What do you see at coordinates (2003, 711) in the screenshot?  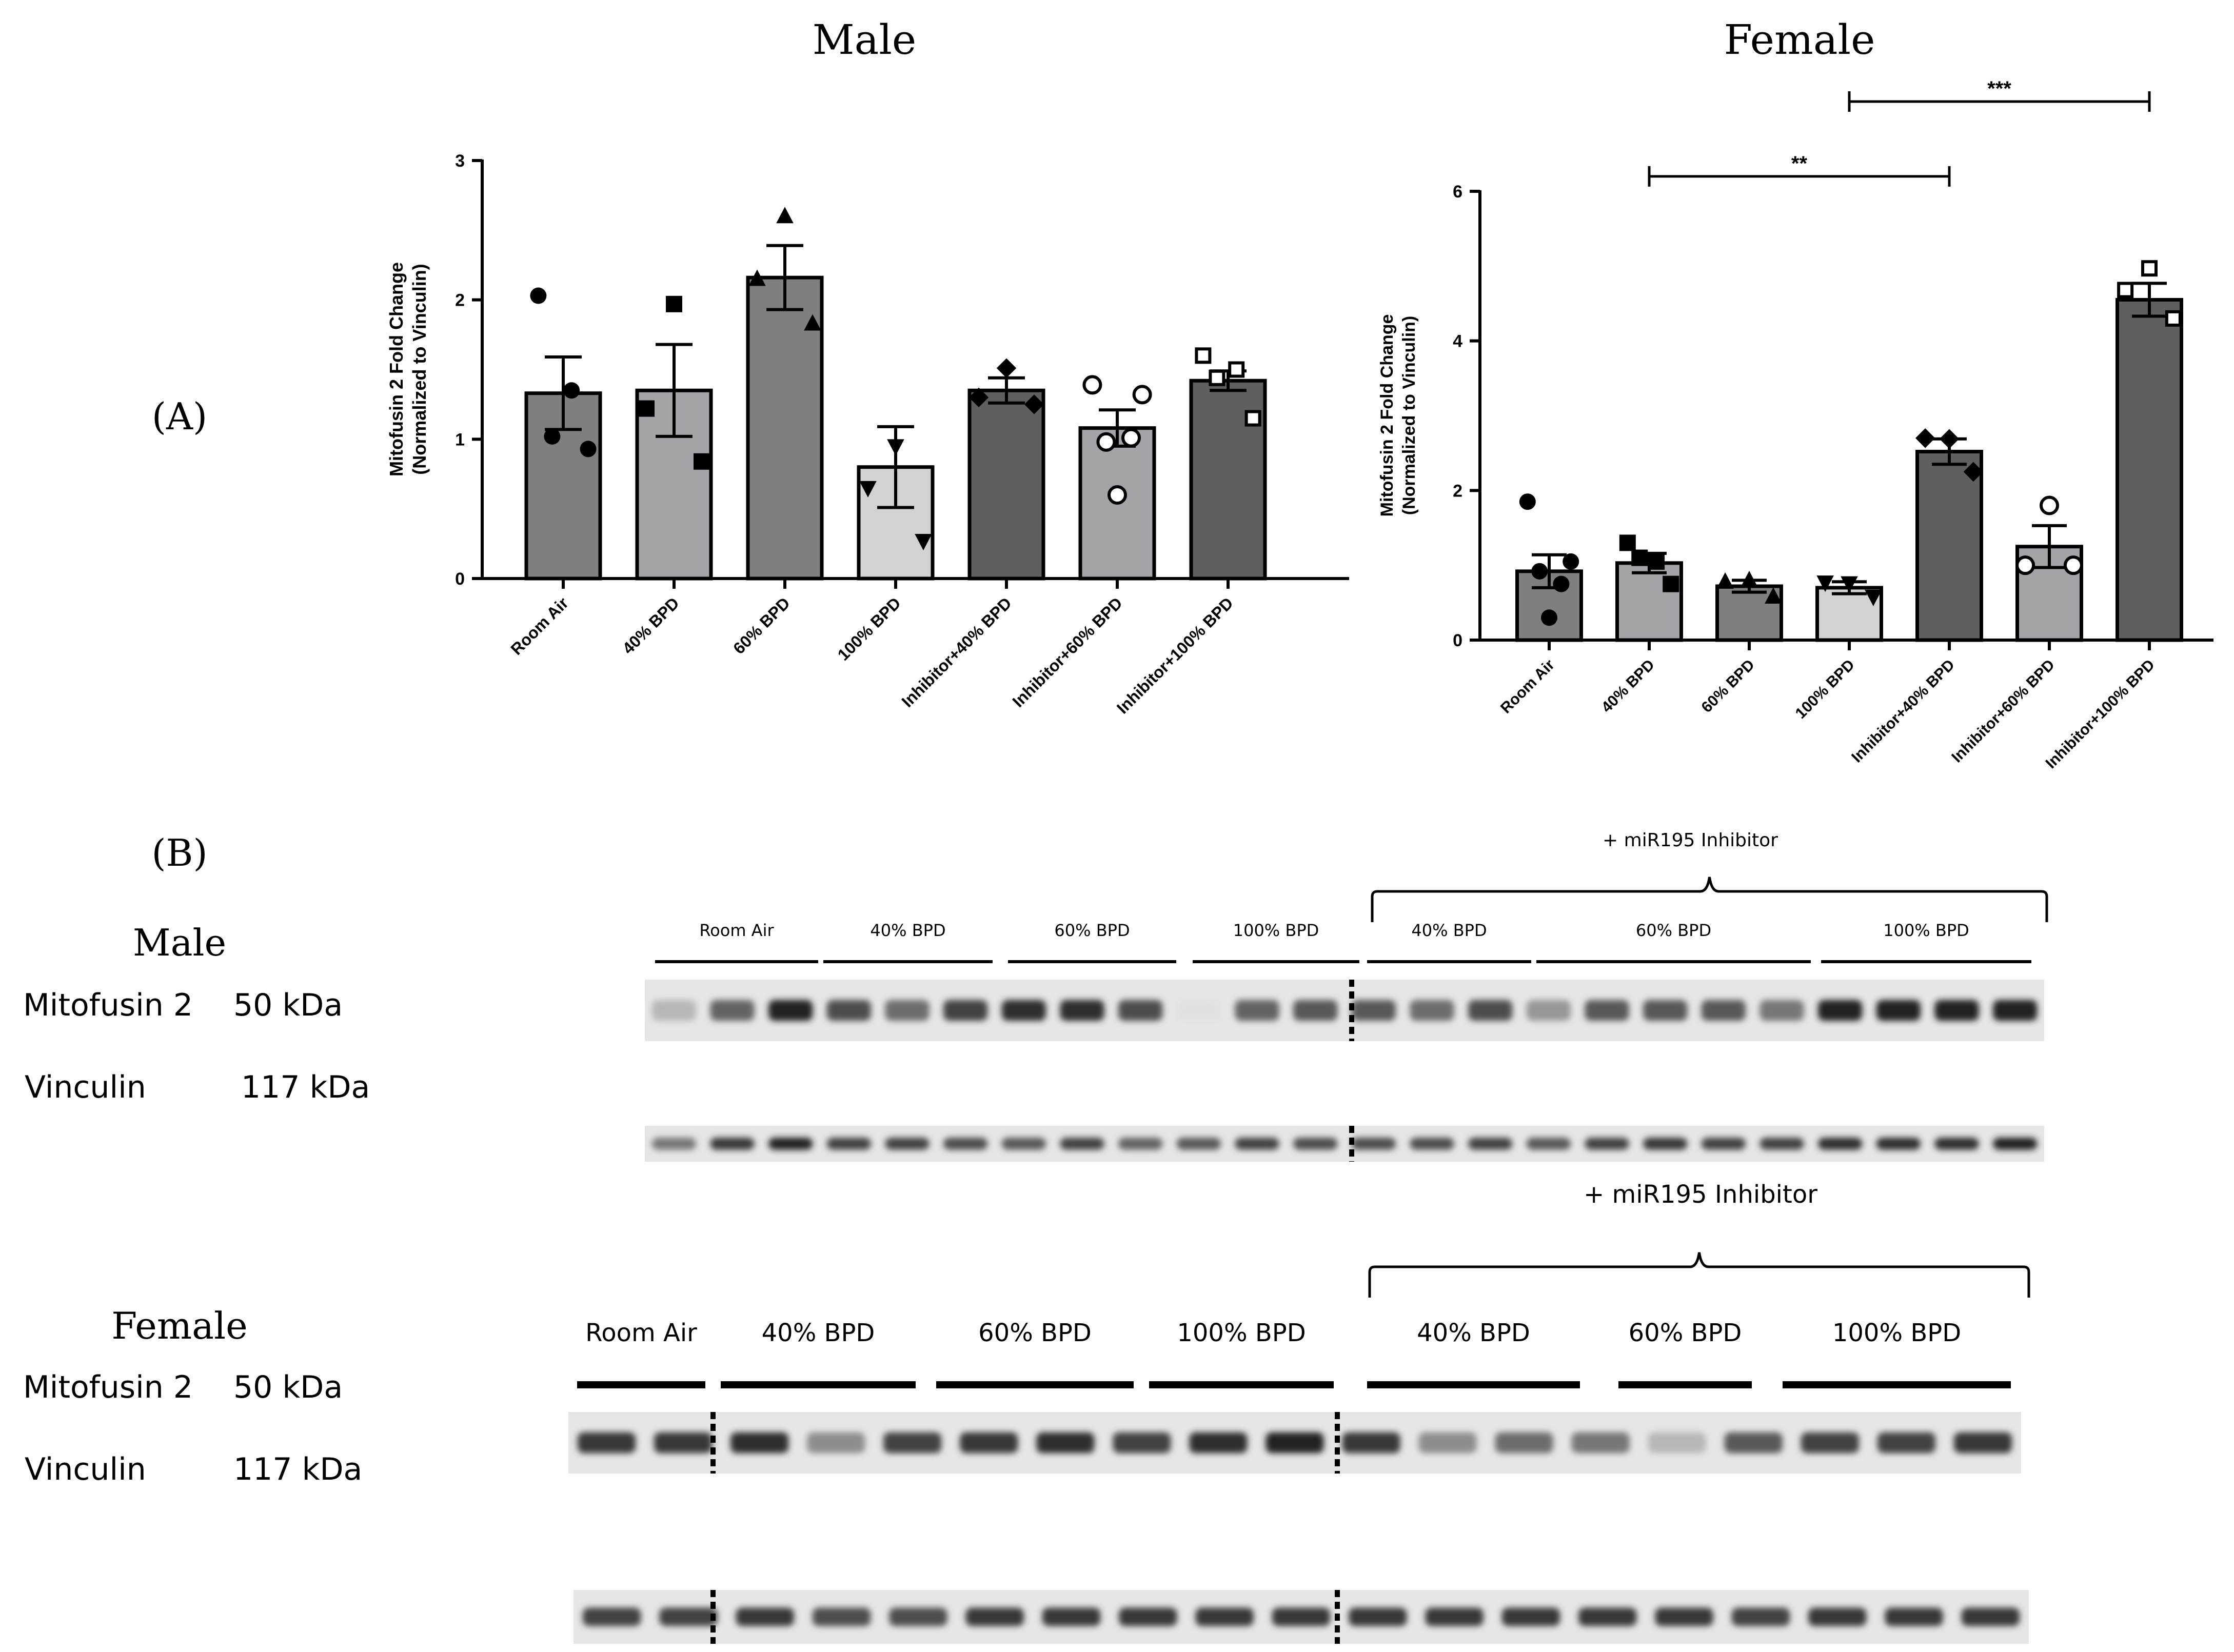 I see `x-tick-label: Inhibitor+60% BPD` at bounding box center [2003, 711].